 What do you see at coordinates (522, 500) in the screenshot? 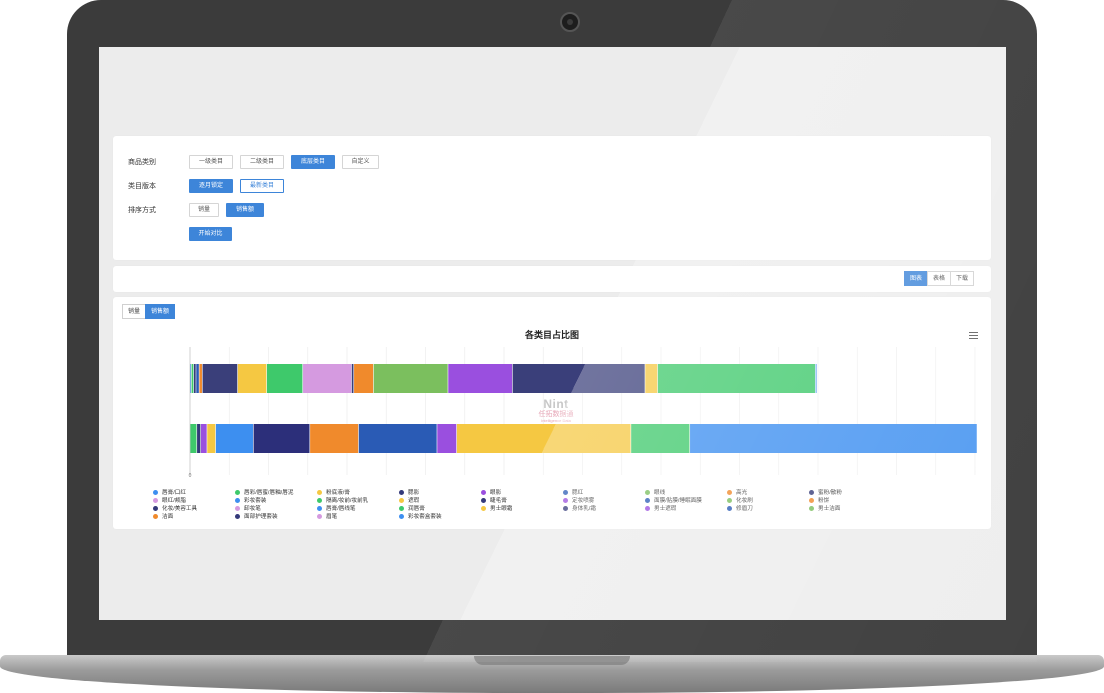
I see `legend-item: 睫毛膏` at bounding box center [522, 500].